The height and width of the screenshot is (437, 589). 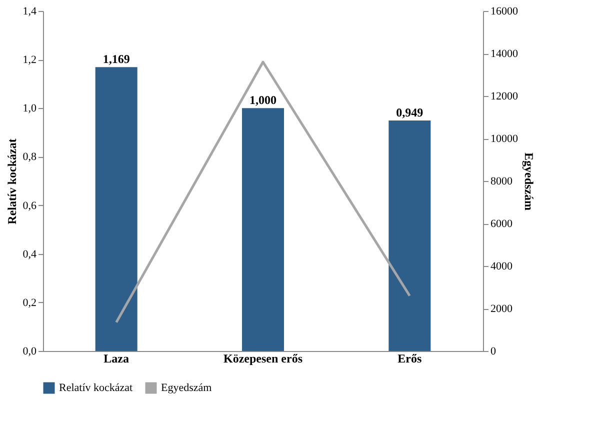 What do you see at coordinates (501, 224) in the screenshot?
I see `y2-tick-label: 6000` at bounding box center [501, 224].